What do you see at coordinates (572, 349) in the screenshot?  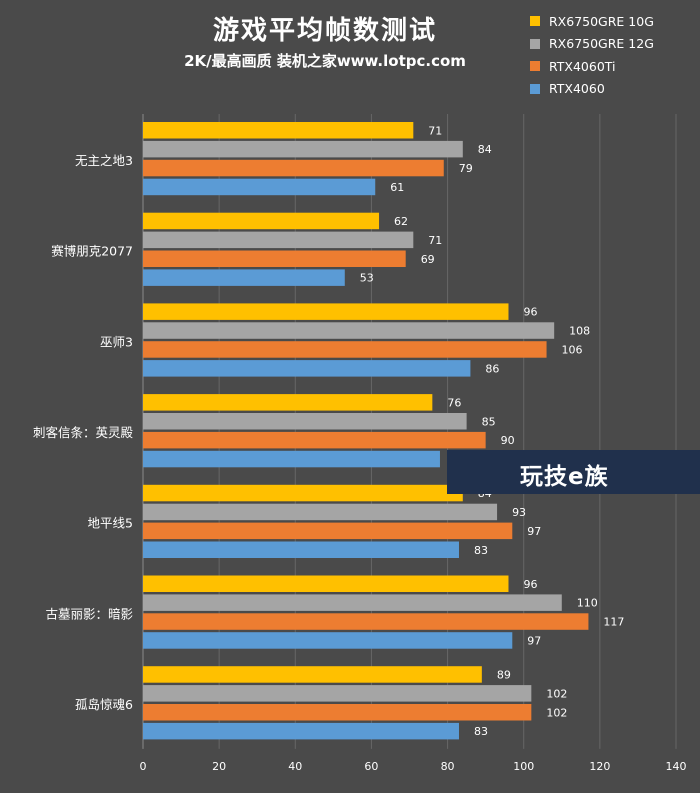 I see `value-label: 106` at bounding box center [572, 349].